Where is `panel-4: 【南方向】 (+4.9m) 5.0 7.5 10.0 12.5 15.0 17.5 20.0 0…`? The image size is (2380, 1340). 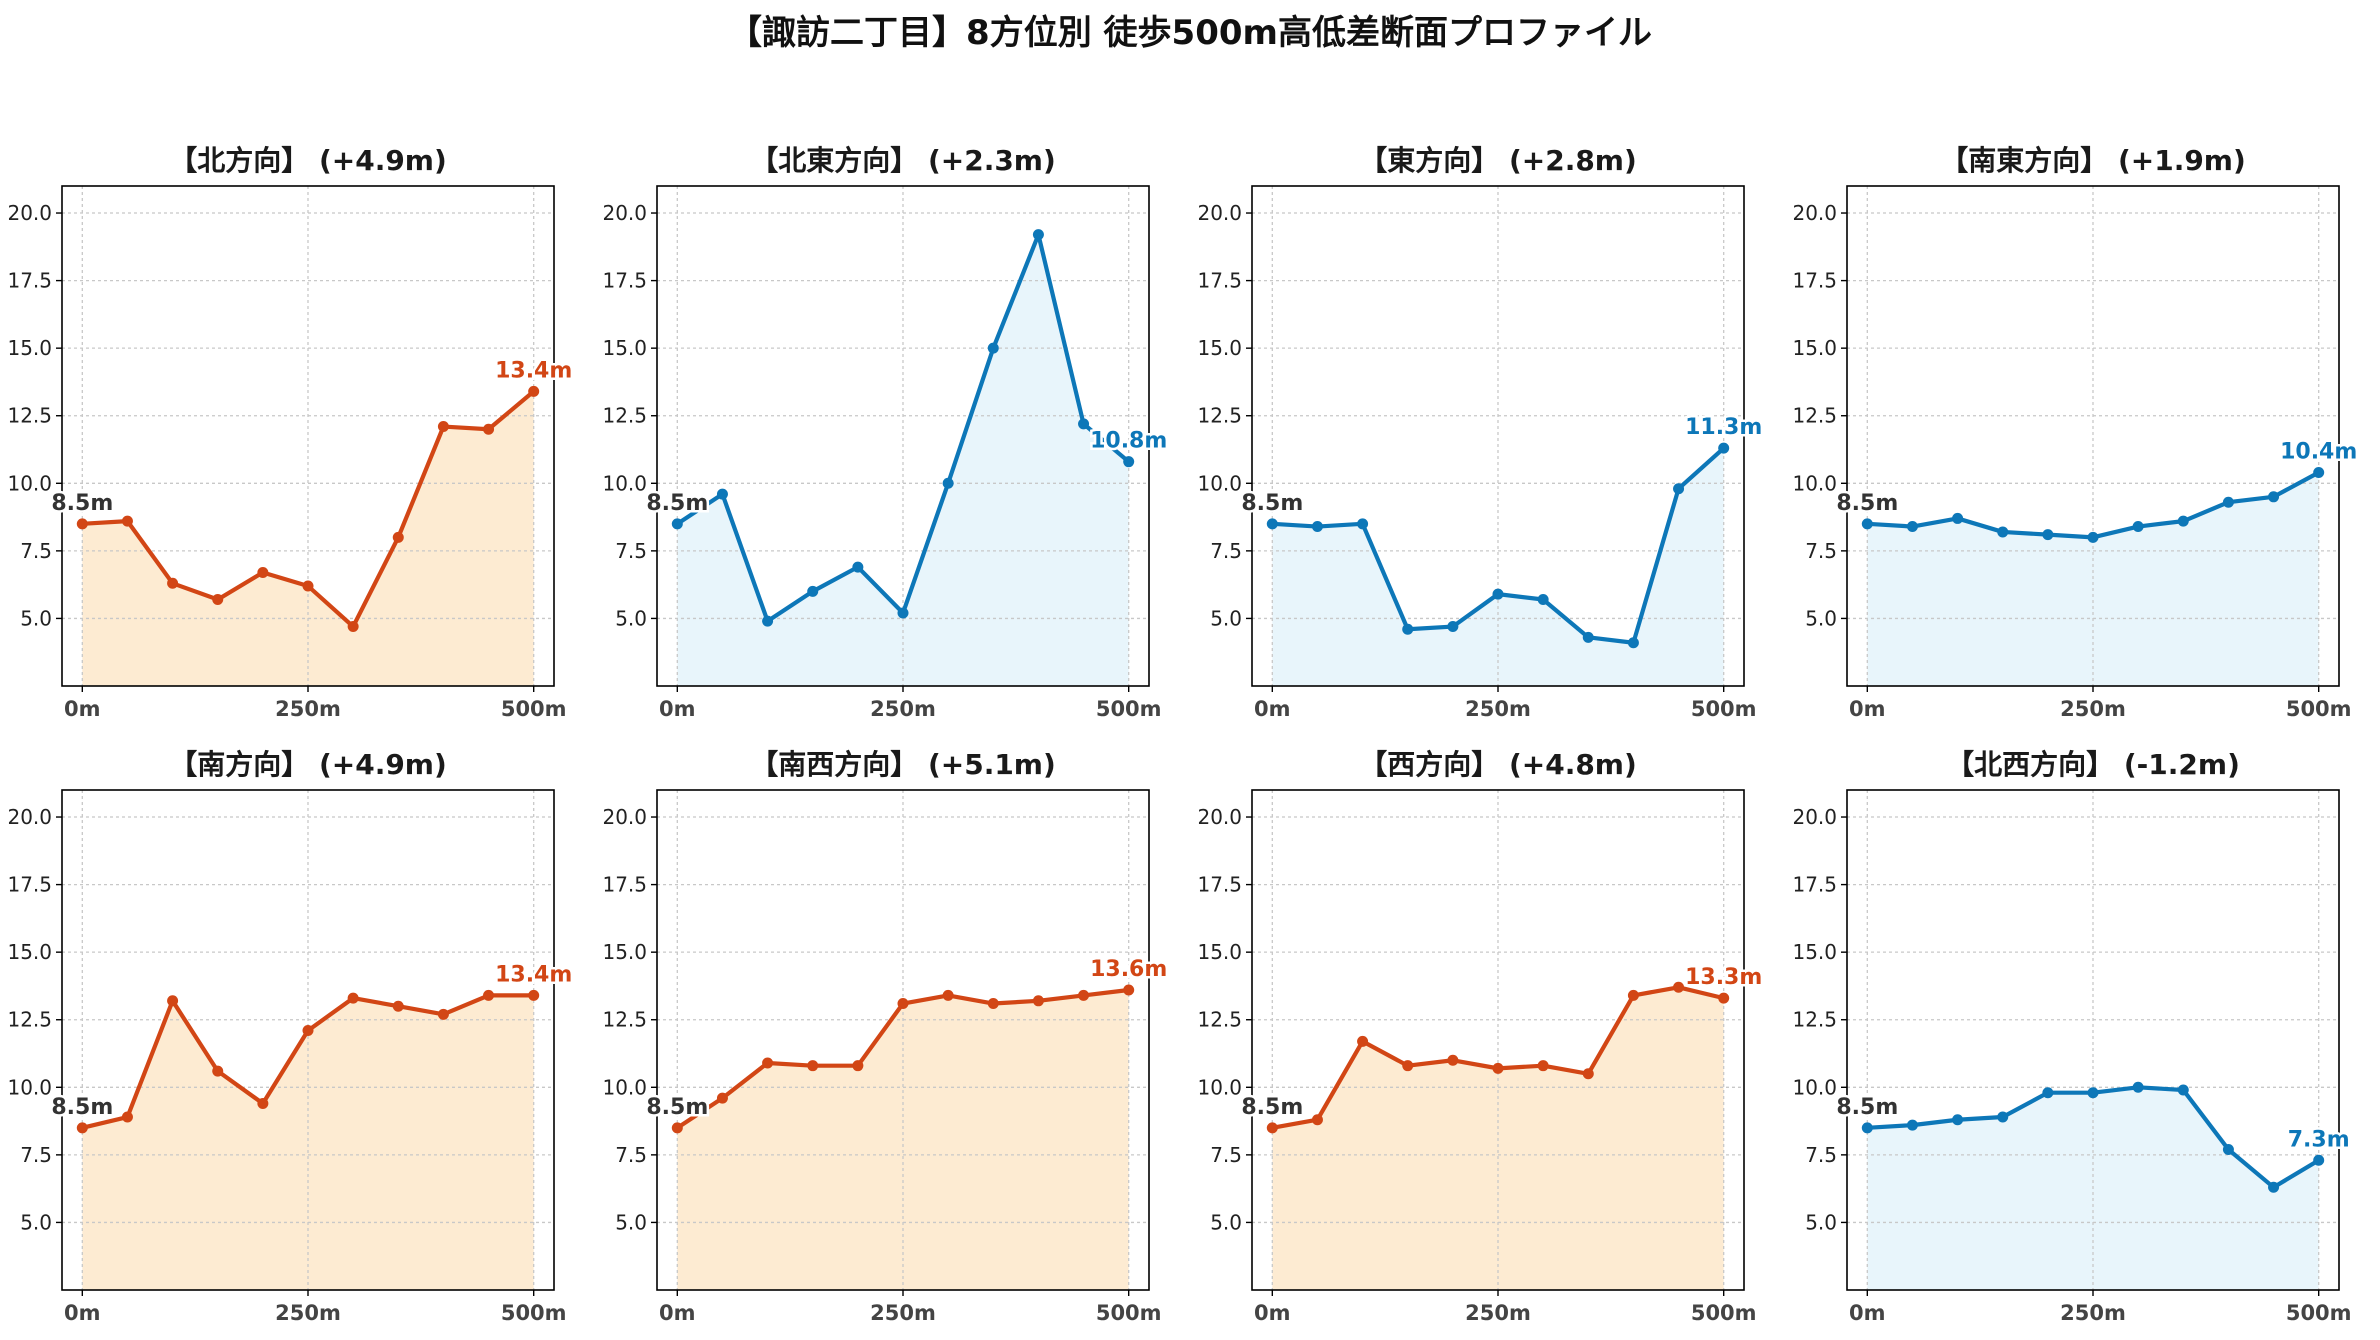 panel-4: 【南方向】 (+4.9m) 5.0 7.5 10.0 12.5 15.0 17.5 20.0 0… is located at coordinates (290, 1036).